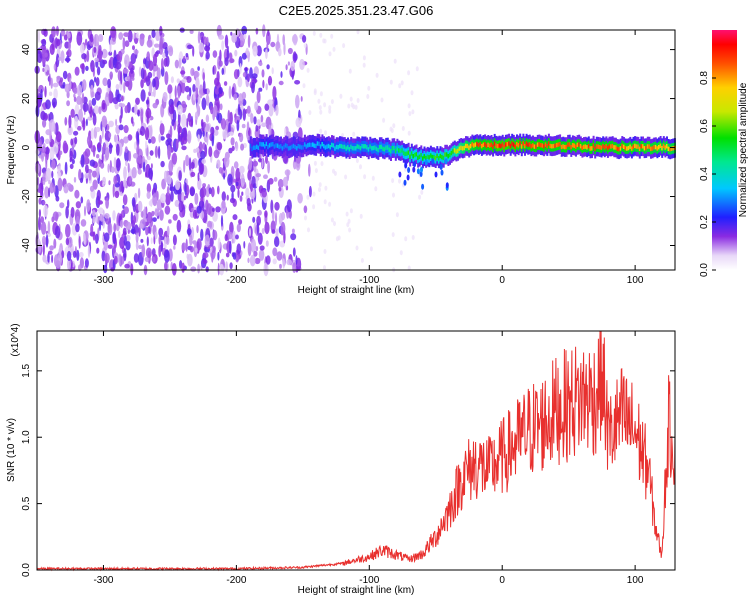 Image resolution: width=750 pixels, height=600 pixels. What do you see at coordinates (356, 290) in the screenshot?
I see `spectrogram-x-label: Height of straight line (km)` at bounding box center [356, 290].